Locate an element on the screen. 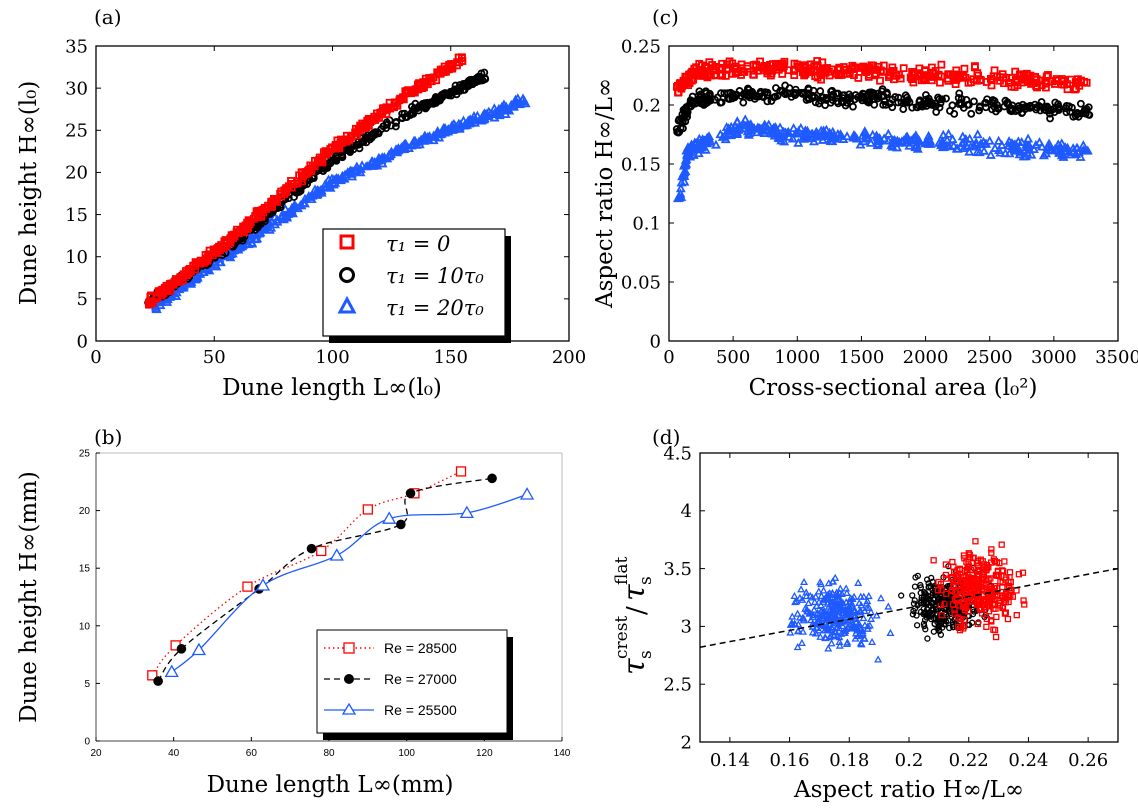  panel-d-xtick-label-2: 0.18 is located at coordinates (849, 760).